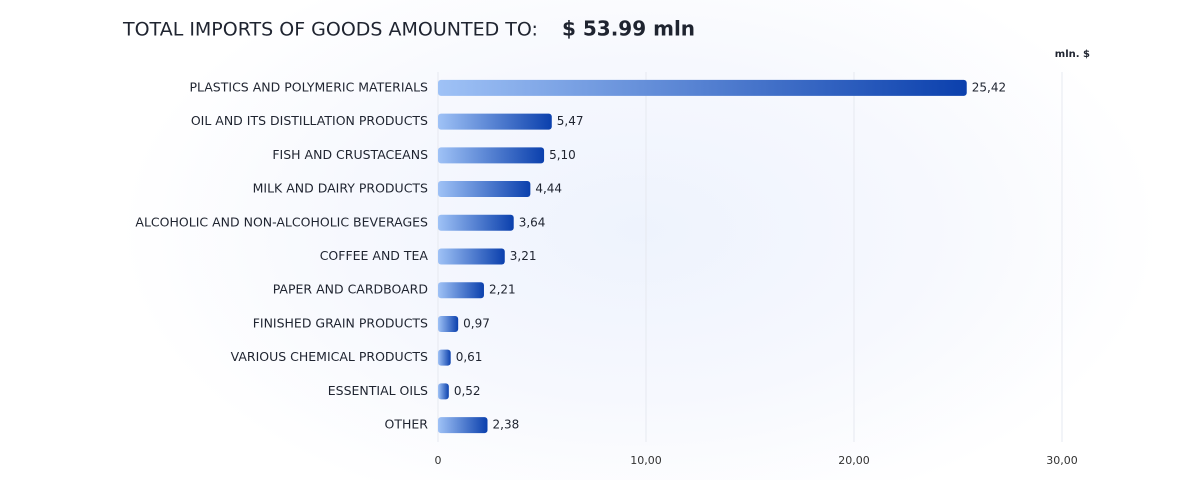  What do you see at coordinates (476, 323) in the screenshot?
I see `value-label: 0,97` at bounding box center [476, 323].